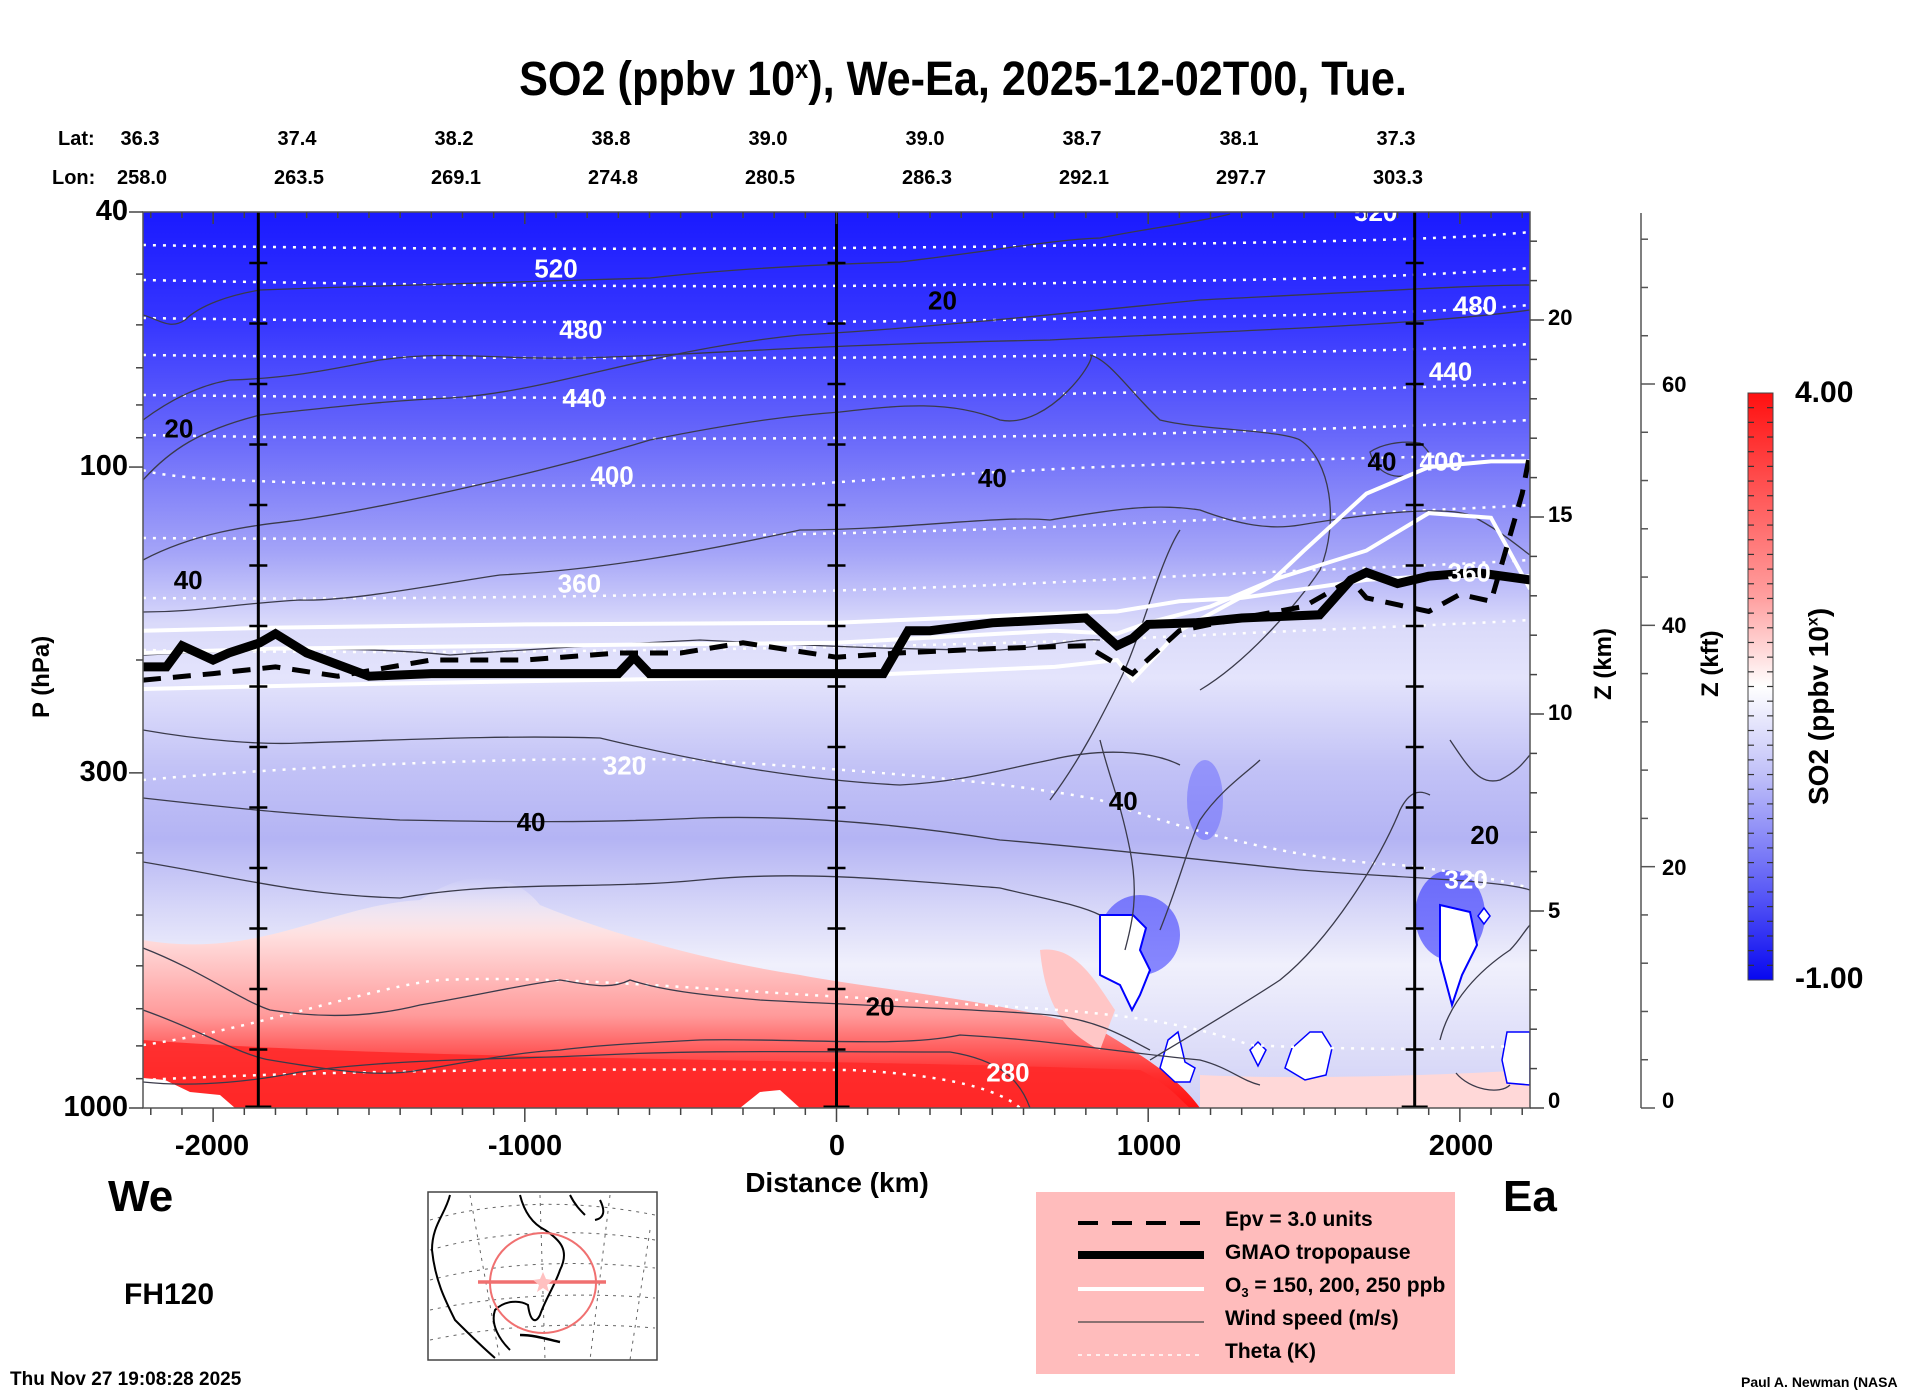 The width and height of the screenshot is (1926, 1394). I want to click on colorbar-label-main: SO2 (ppbv 10, so click(1818, 715).